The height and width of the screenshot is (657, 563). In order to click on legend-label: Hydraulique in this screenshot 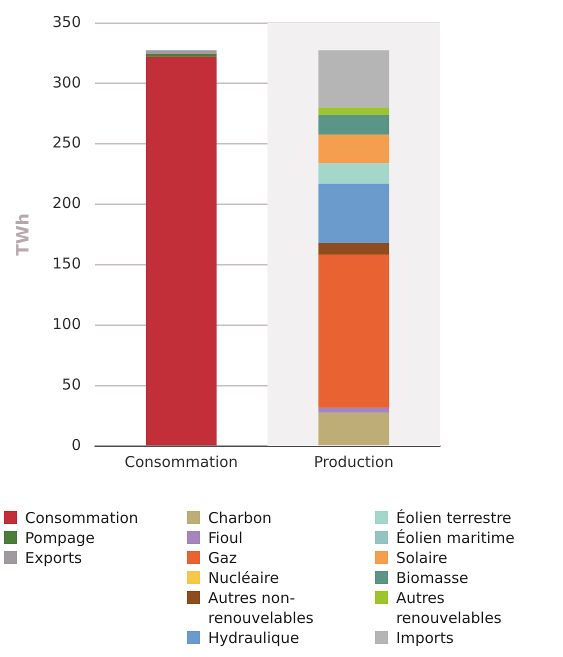, I will do `click(254, 638)`.